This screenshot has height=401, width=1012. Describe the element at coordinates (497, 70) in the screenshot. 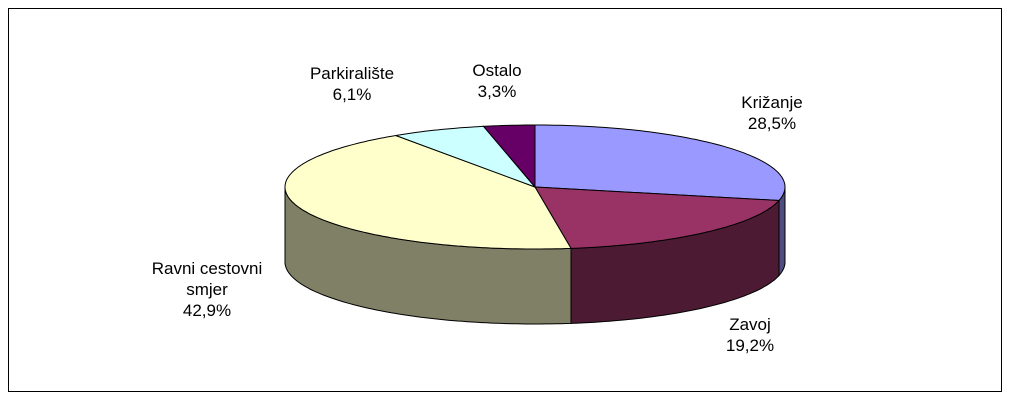

I see `category-label: Ostalo` at that location.